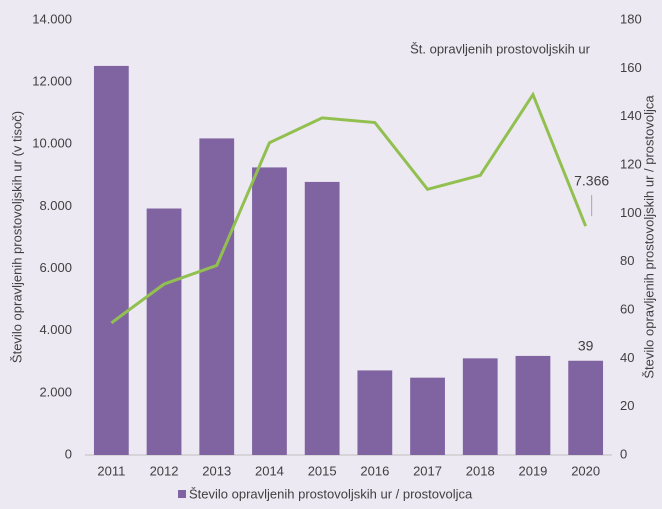  I want to click on y2-tick-label: 80, so click(627, 260).